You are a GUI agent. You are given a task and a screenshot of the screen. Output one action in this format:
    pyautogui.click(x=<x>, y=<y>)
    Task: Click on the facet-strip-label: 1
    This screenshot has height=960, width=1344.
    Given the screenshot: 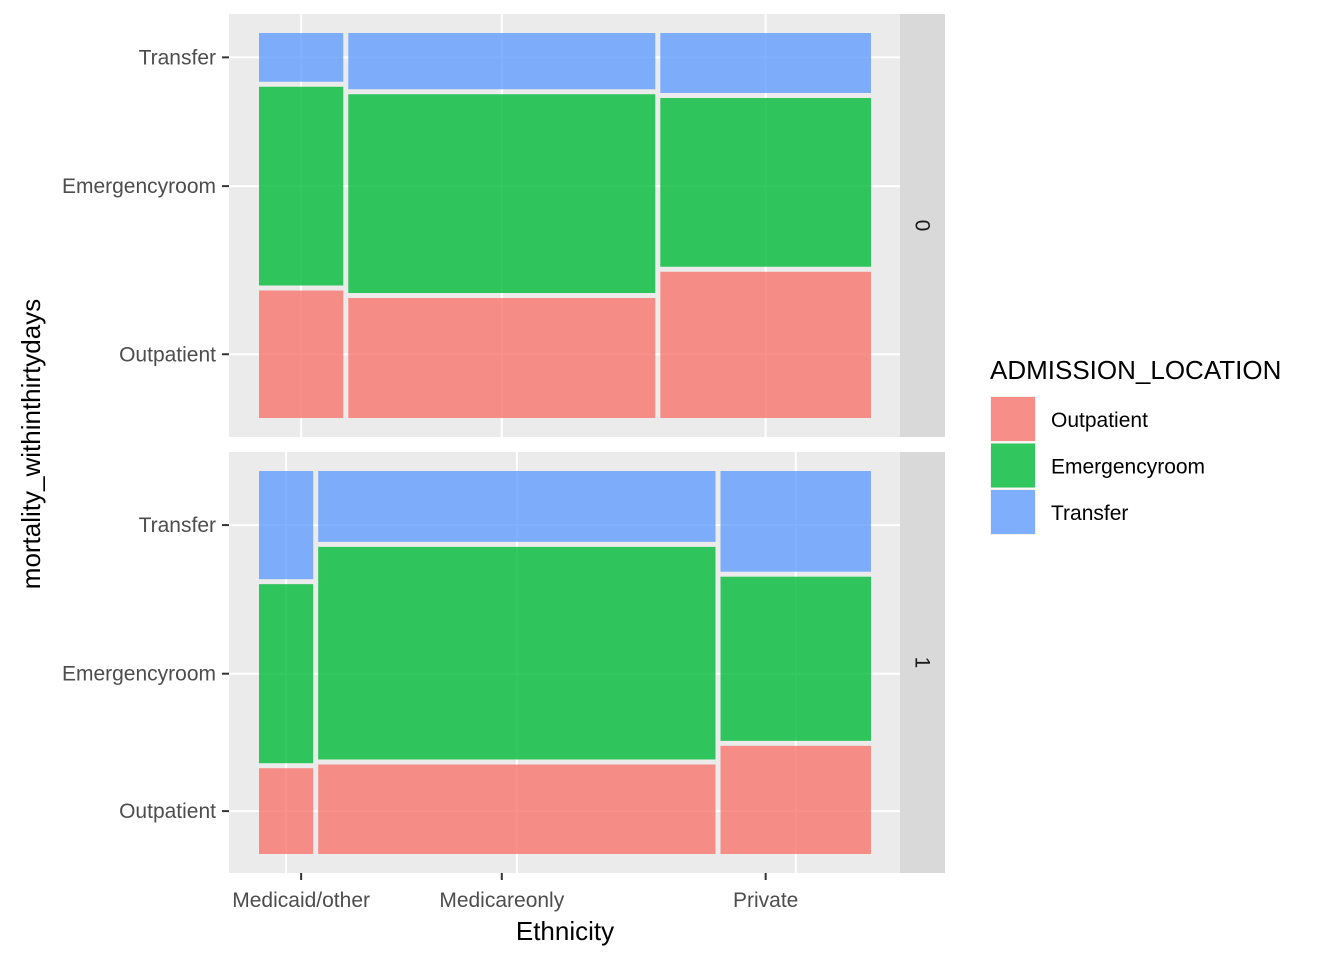 What is the action you would take?
    pyautogui.click(x=922, y=663)
    